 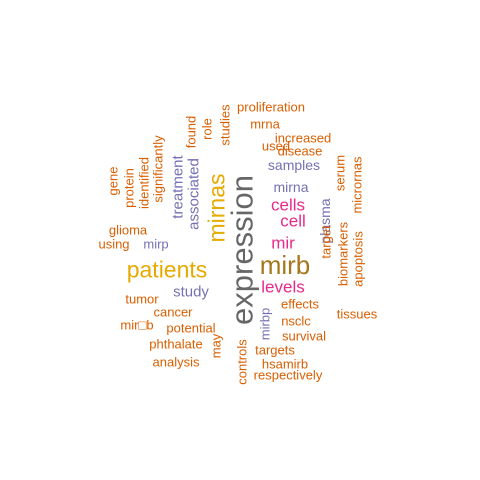 I want to click on word: micrornas, so click(x=357, y=185).